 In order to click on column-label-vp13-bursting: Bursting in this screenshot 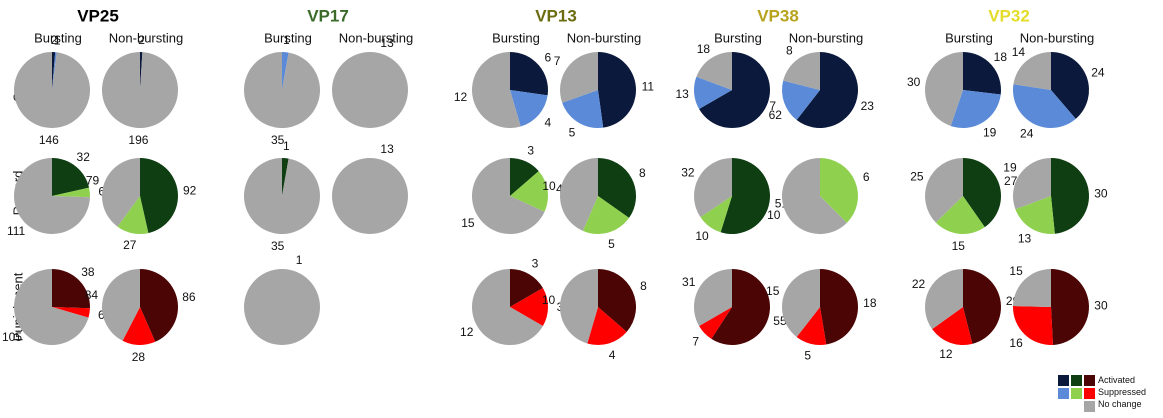, I will do `click(516, 38)`.